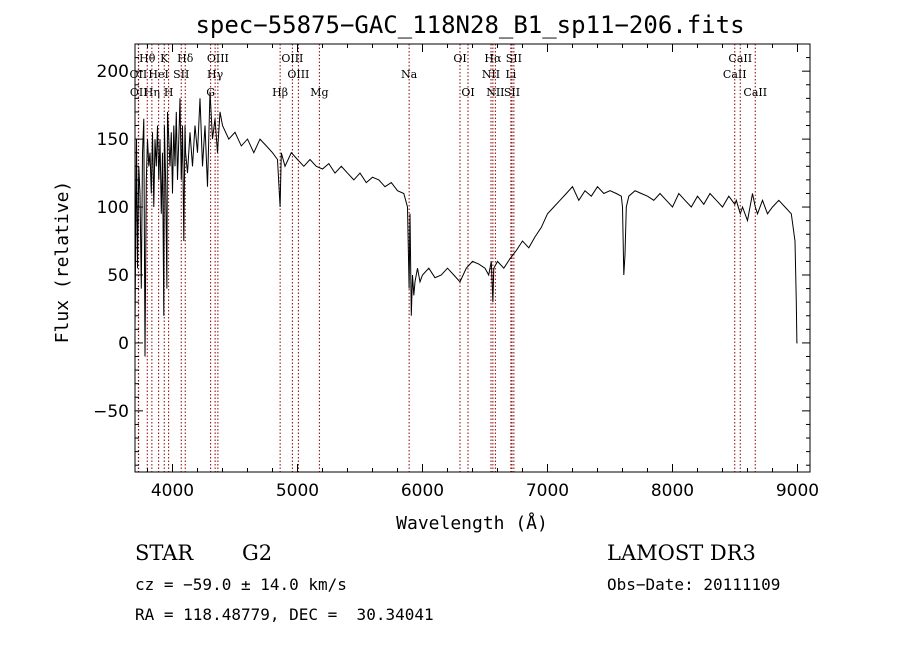  What do you see at coordinates (185, 58) in the screenshot?
I see `marker-label: Hδ` at bounding box center [185, 58].